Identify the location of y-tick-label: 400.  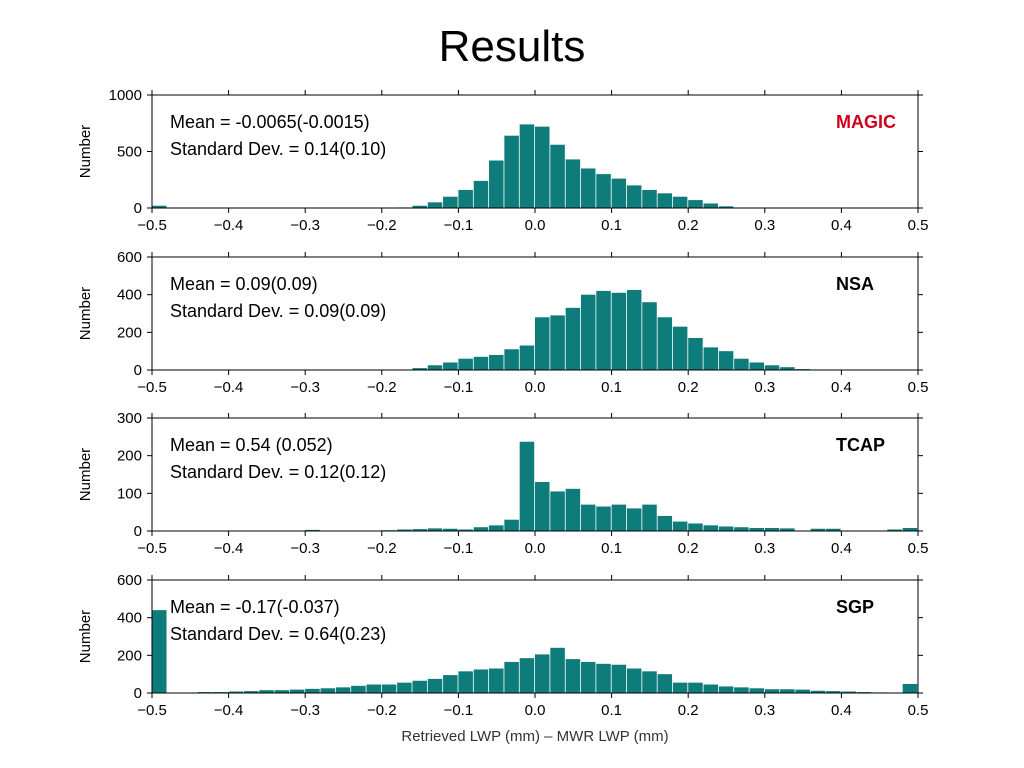
(129, 295).